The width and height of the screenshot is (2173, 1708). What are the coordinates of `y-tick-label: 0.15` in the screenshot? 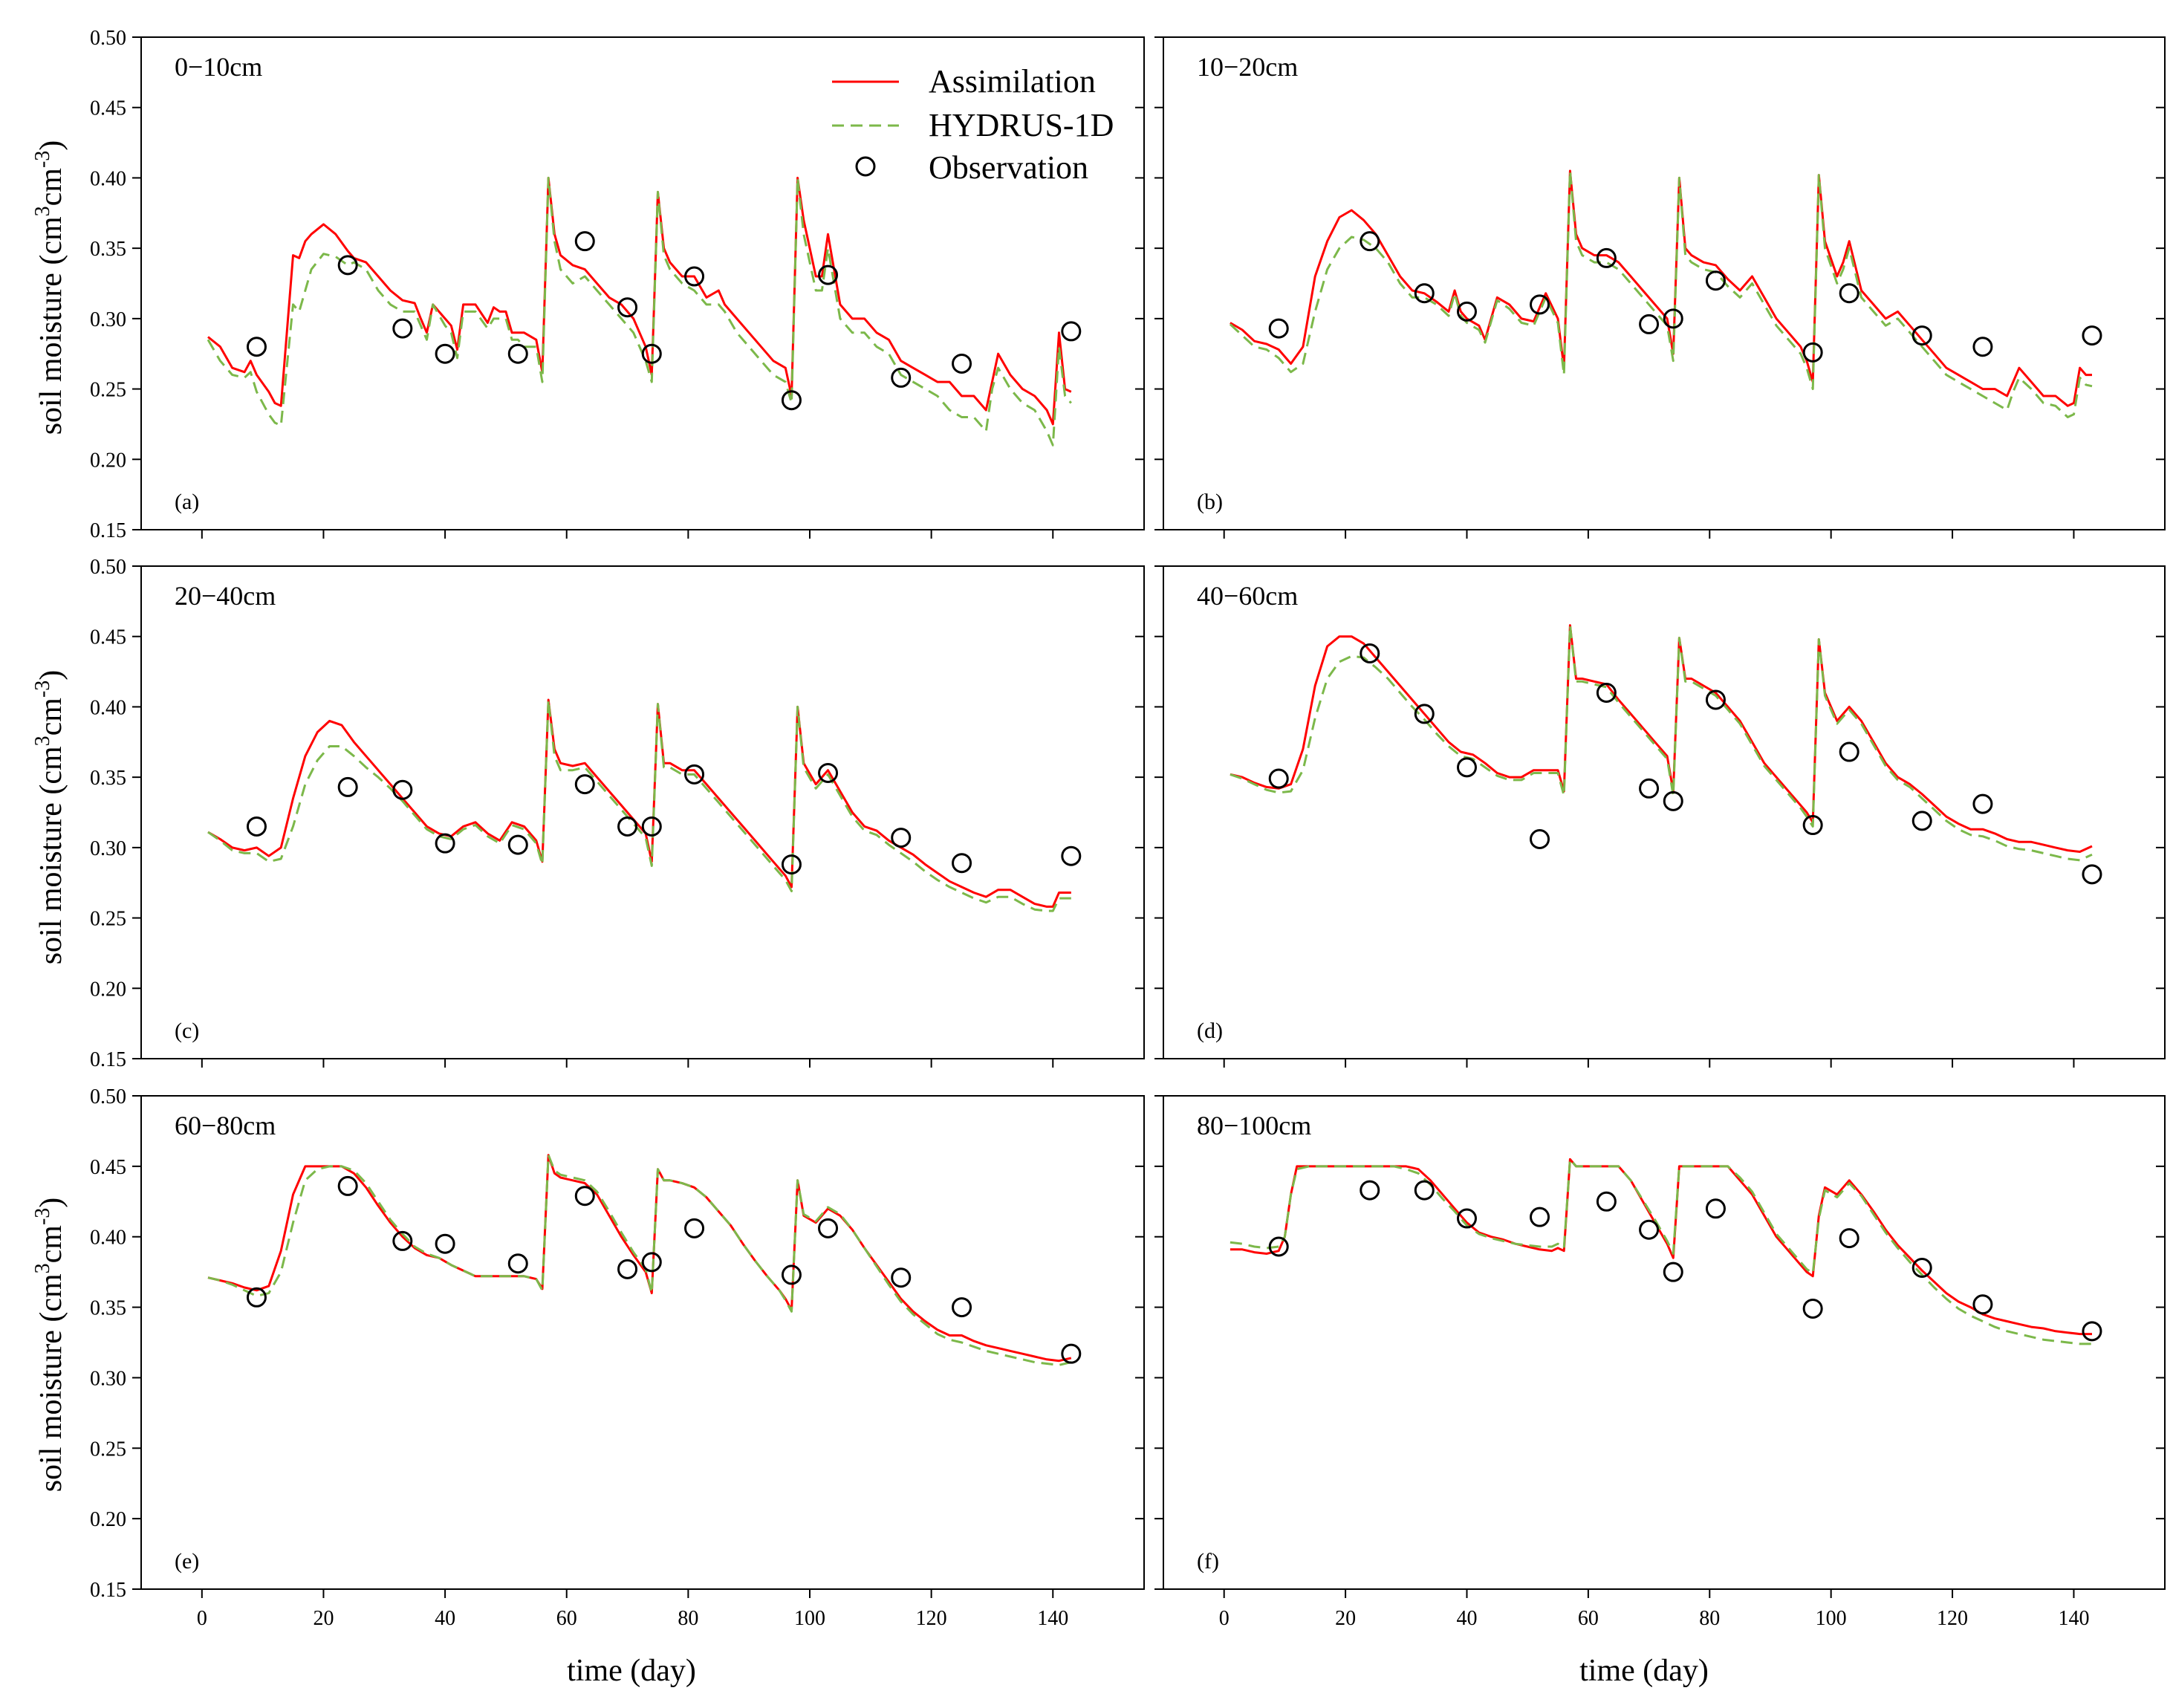 It's located at (108, 1590).